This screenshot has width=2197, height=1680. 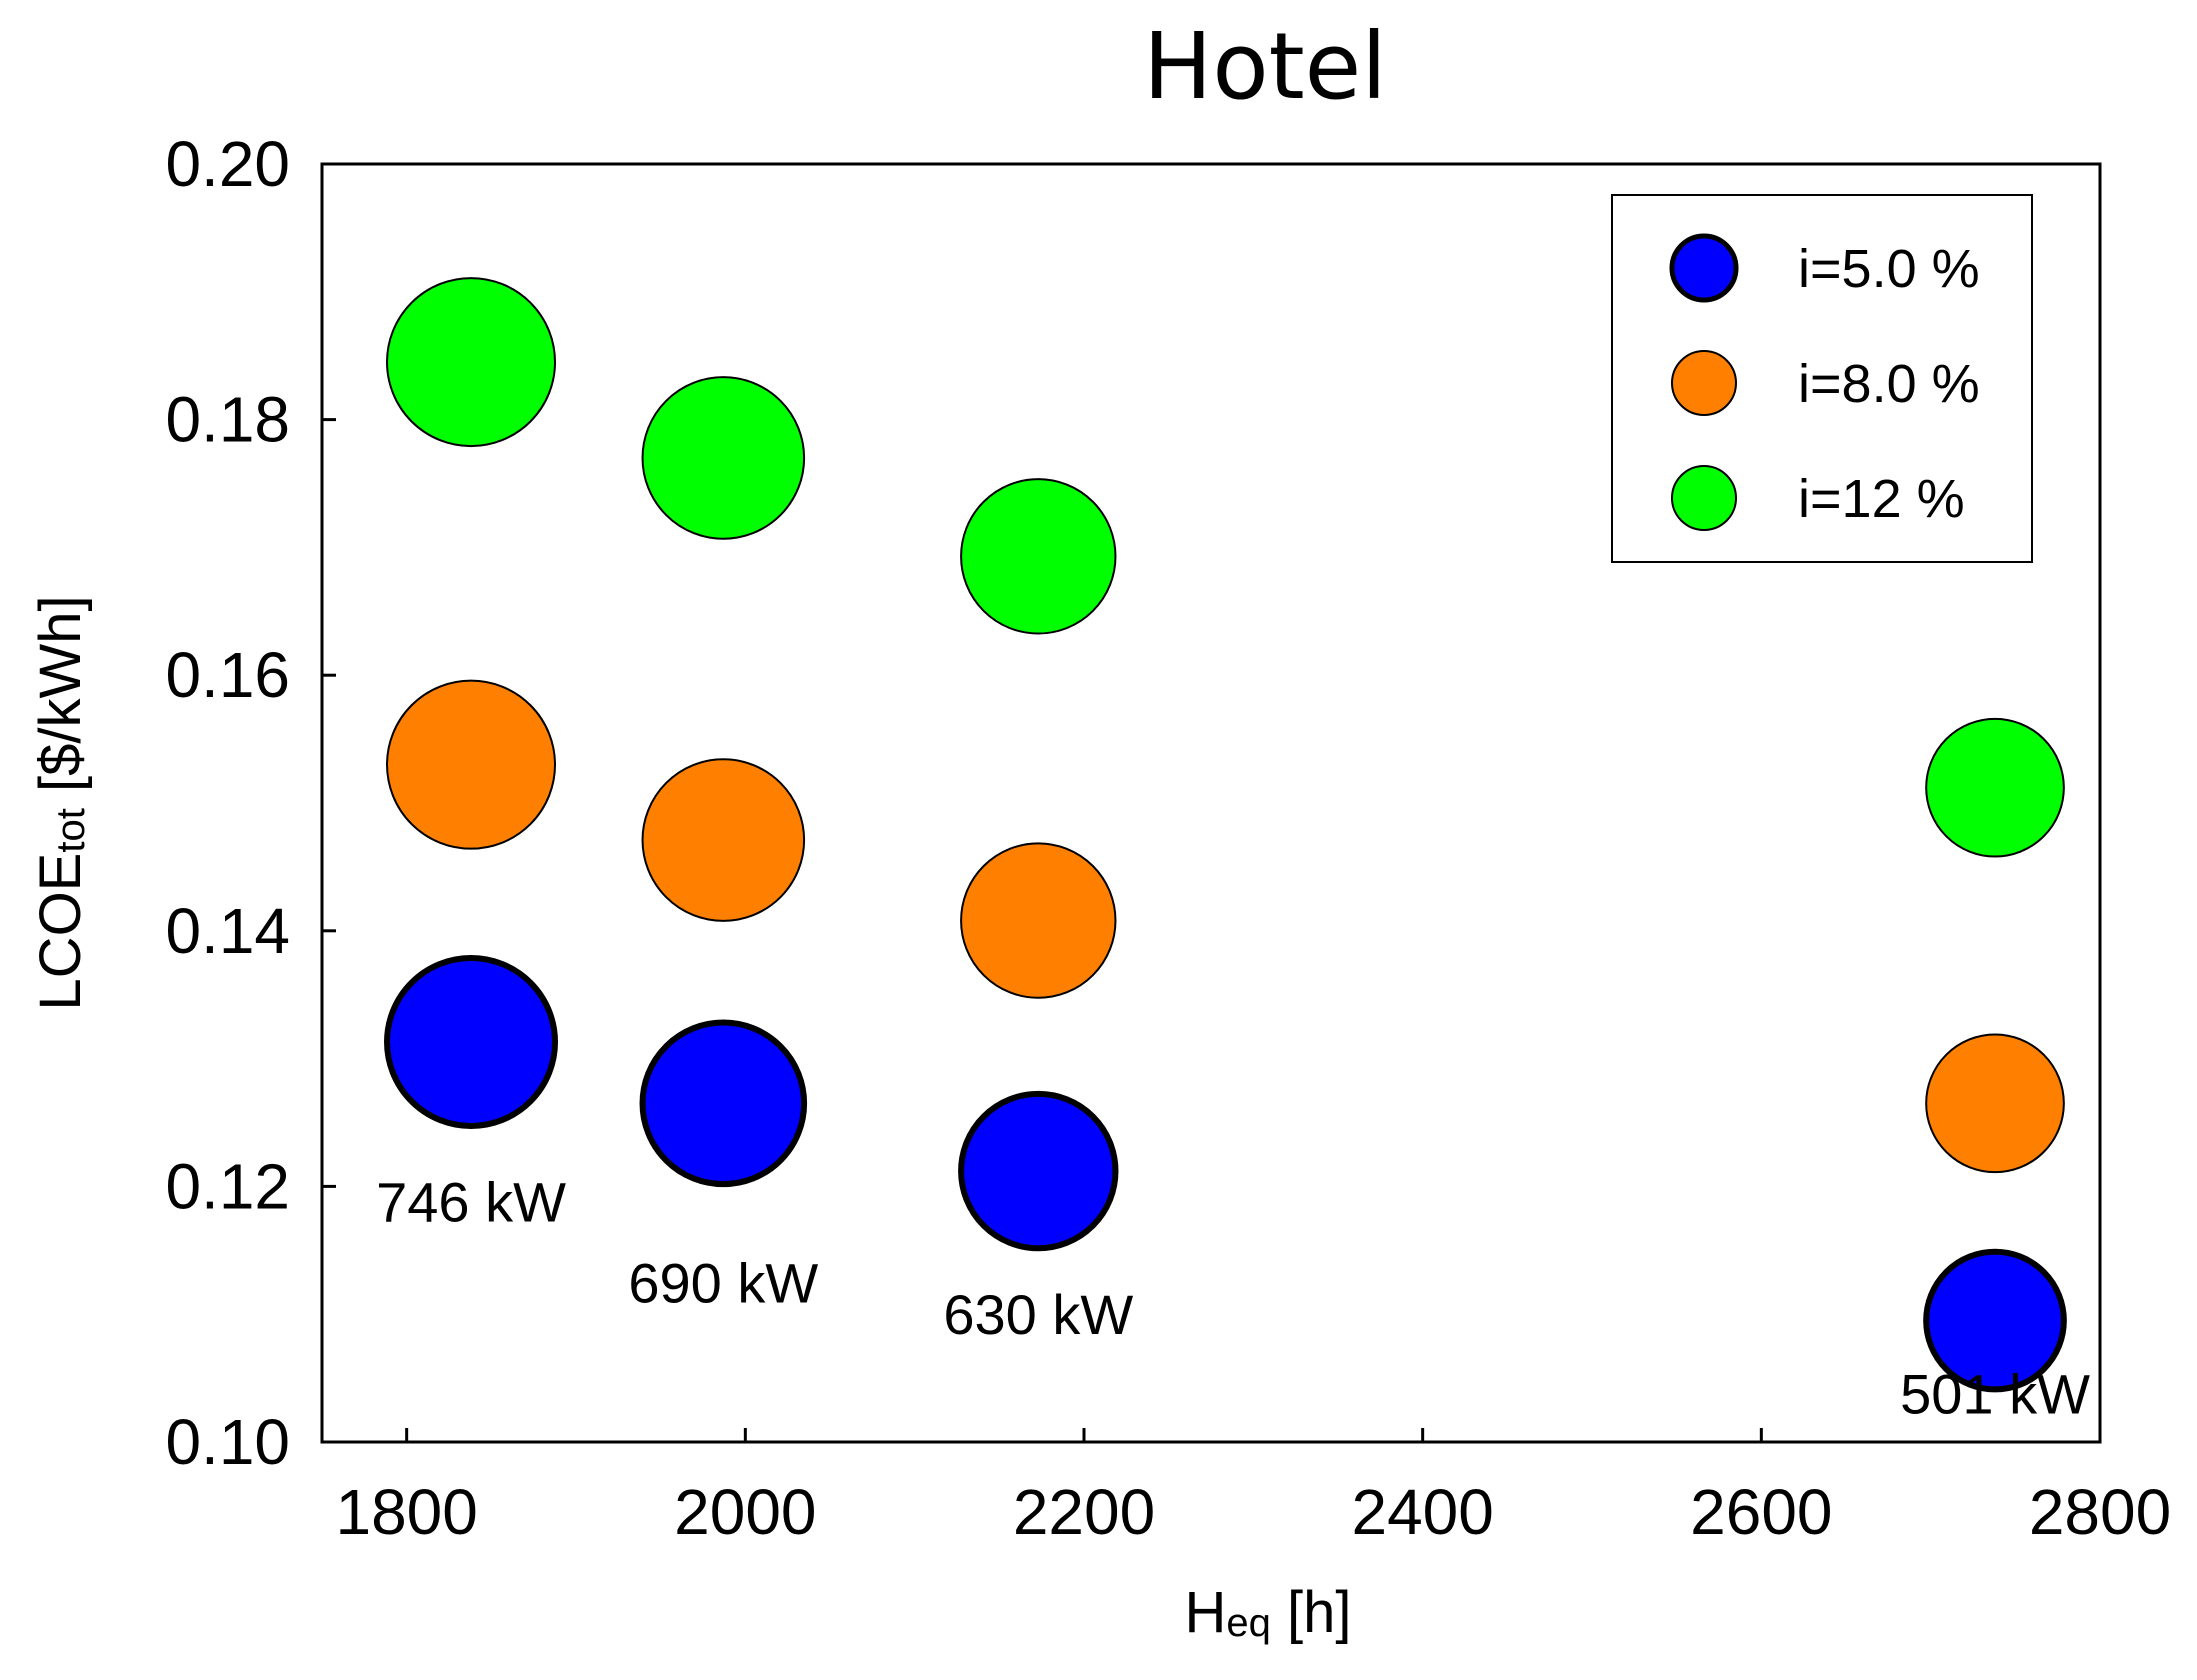 What do you see at coordinates (723, 1282) in the screenshot?
I see `size-annotation: 690 kW` at bounding box center [723, 1282].